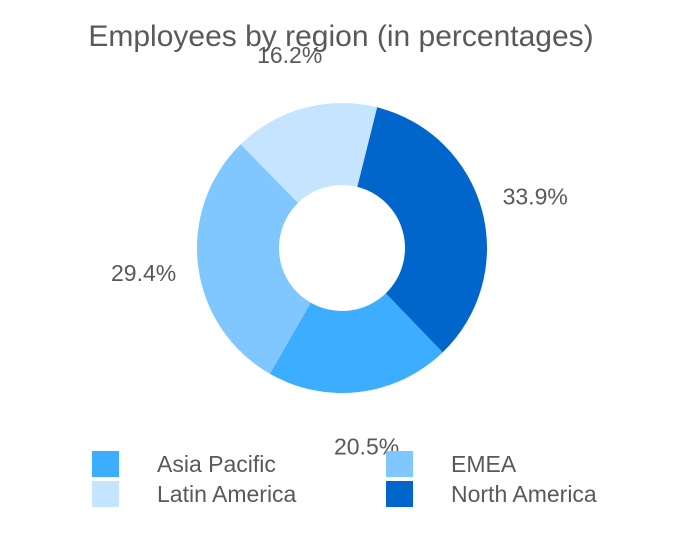 The image size is (682, 538). Describe the element at coordinates (356, 343) in the screenshot. I see `slice-asia-pacific` at that location.